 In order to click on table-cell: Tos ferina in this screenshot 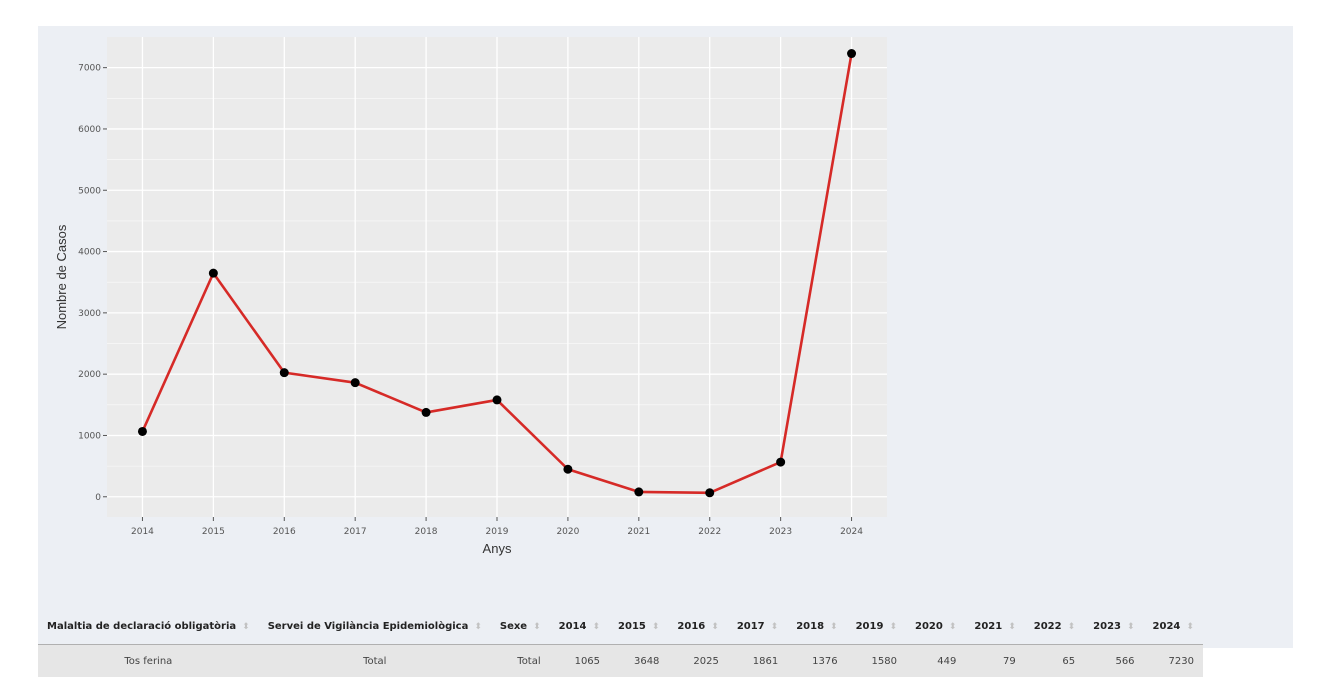, I will do `click(148, 661)`.